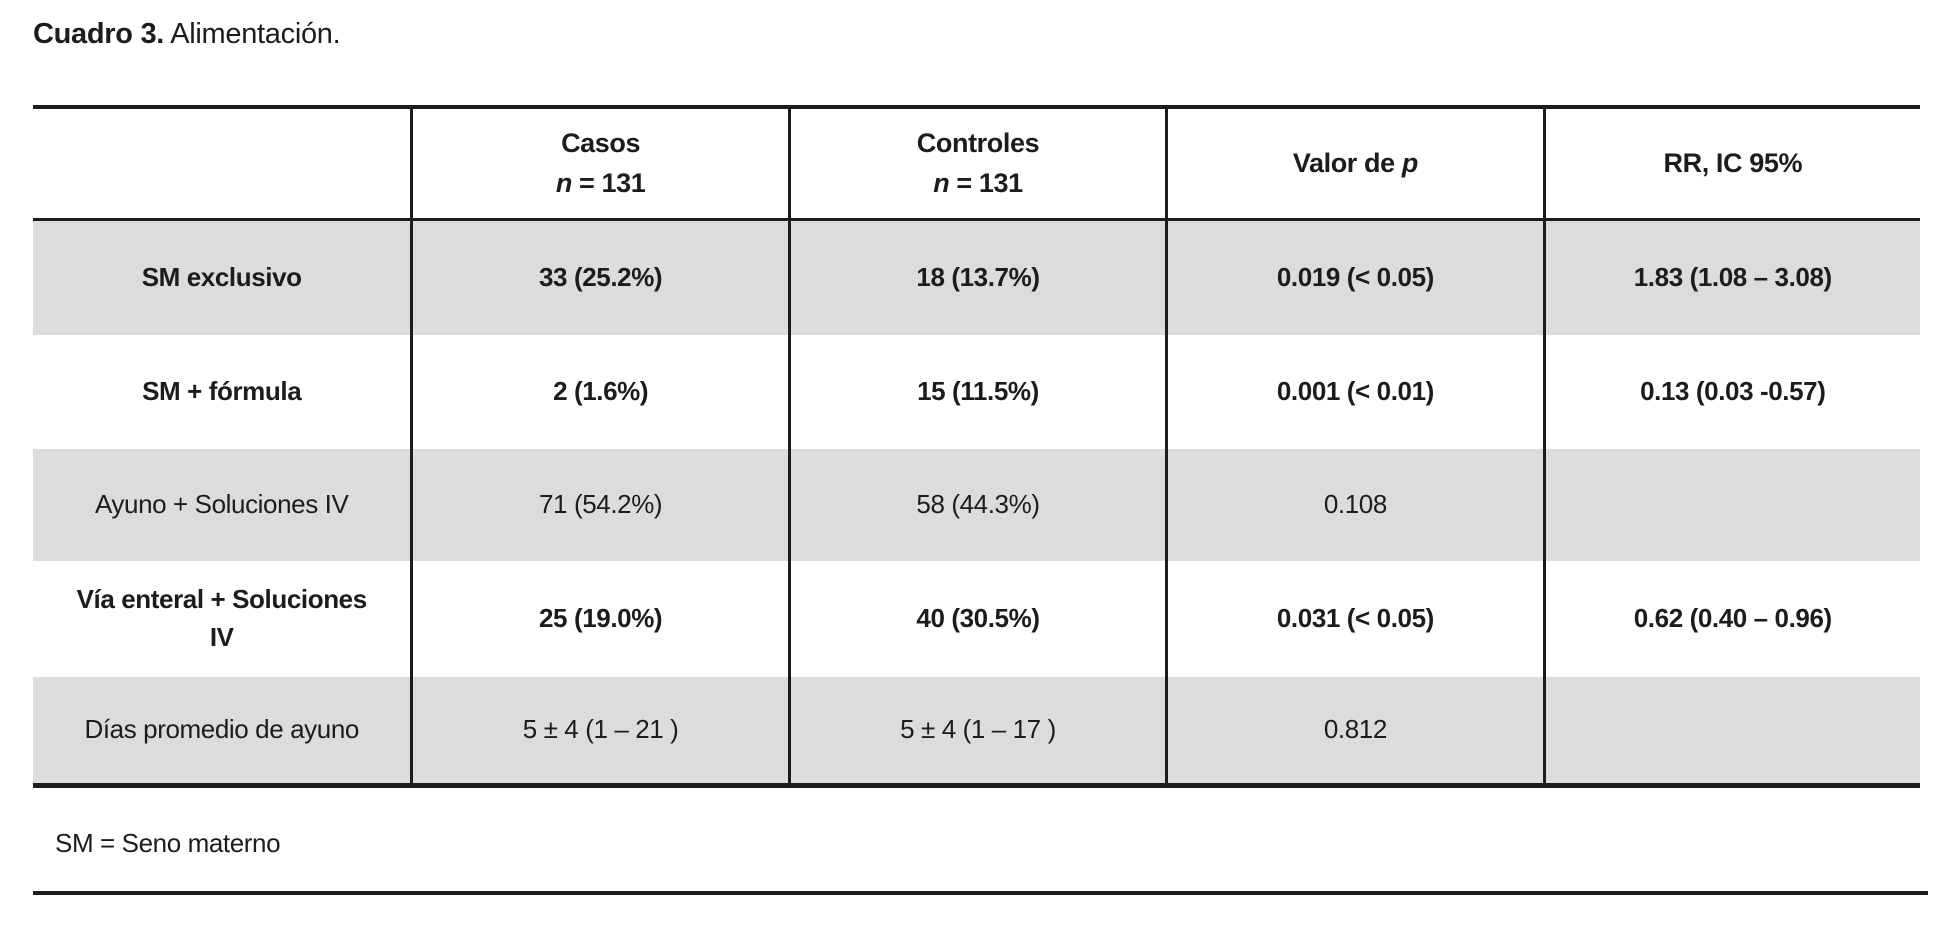  Describe the element at coordinates (1731, 165) in the screenshot. I see `header-rr: RR, IC 95%` at that location.